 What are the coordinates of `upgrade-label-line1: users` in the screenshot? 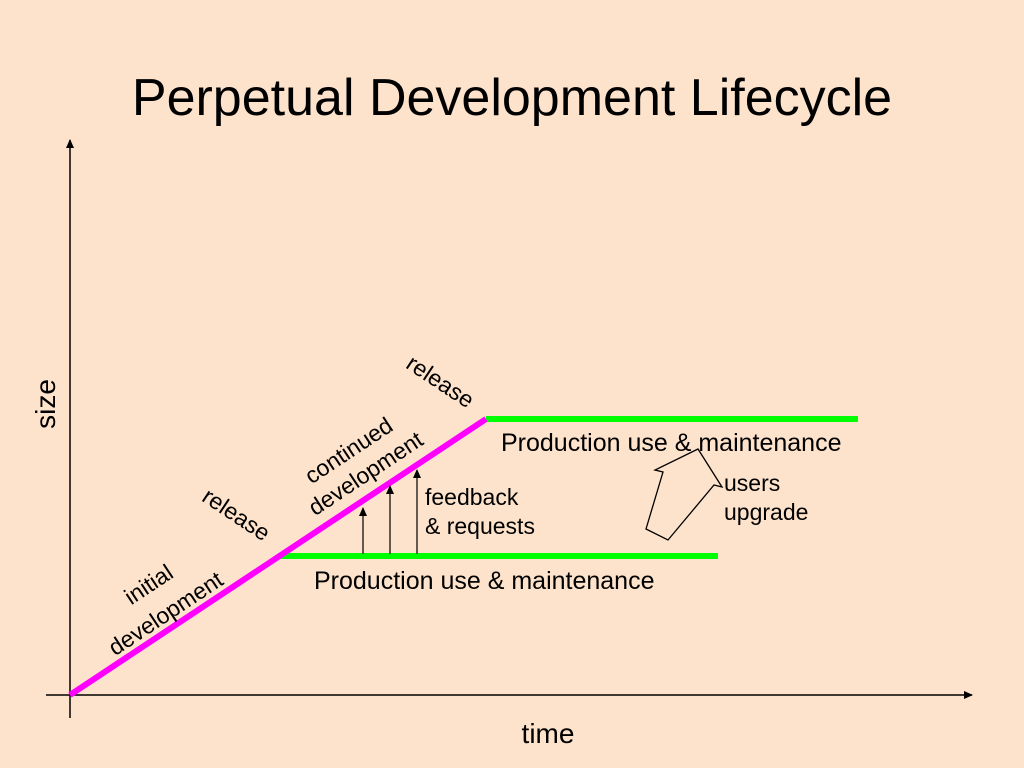 It's located at (752, 483).